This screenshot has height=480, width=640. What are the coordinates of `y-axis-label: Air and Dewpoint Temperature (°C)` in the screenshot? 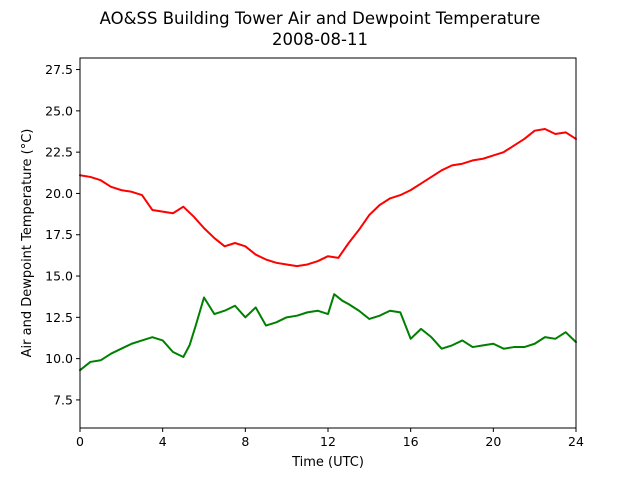 It's located at (27, 243).